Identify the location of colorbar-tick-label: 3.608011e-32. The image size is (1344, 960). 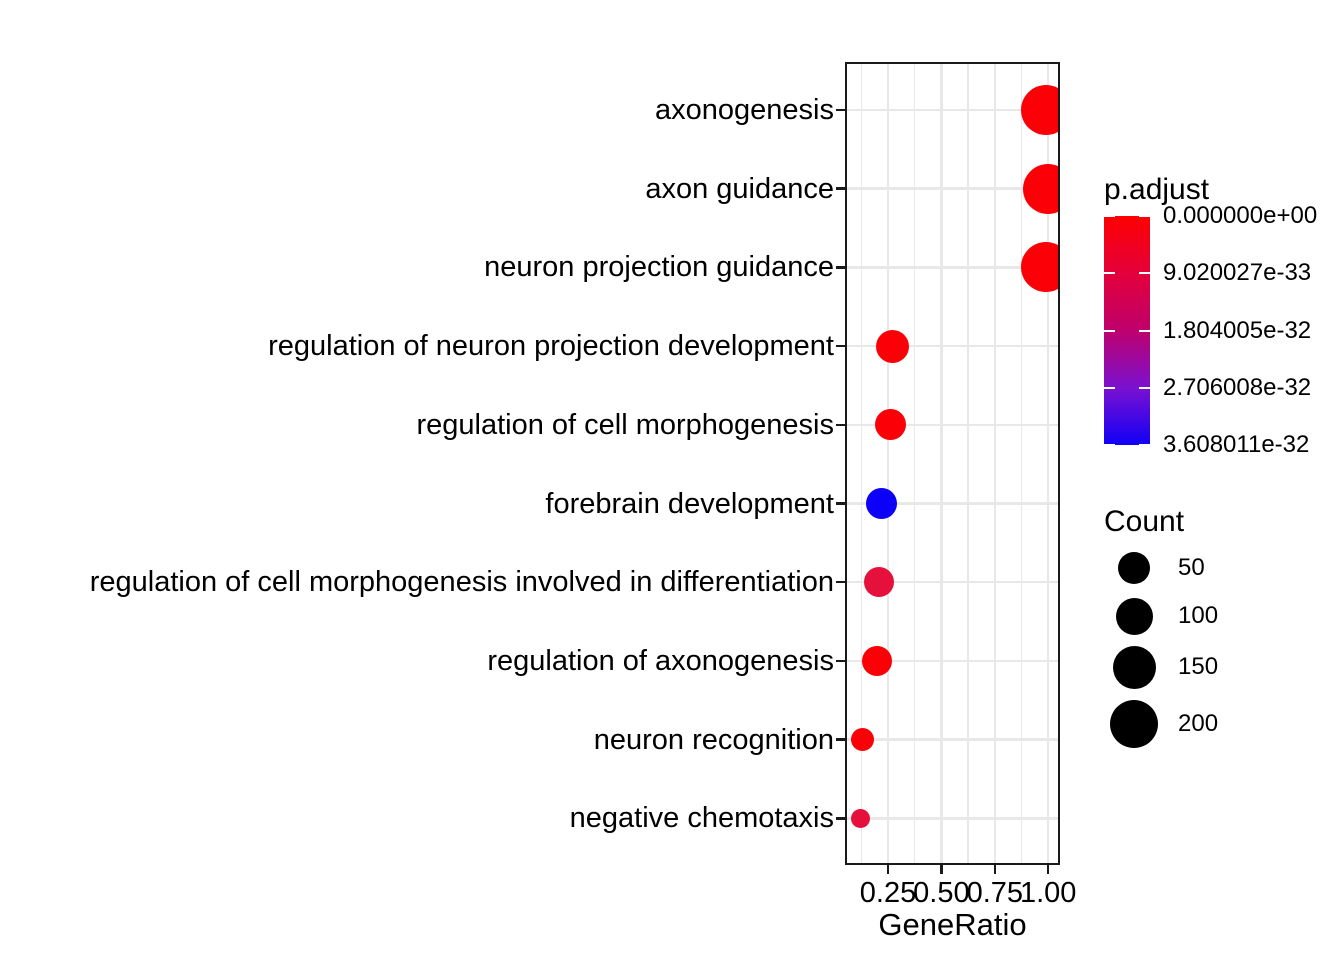
(1236, 444).